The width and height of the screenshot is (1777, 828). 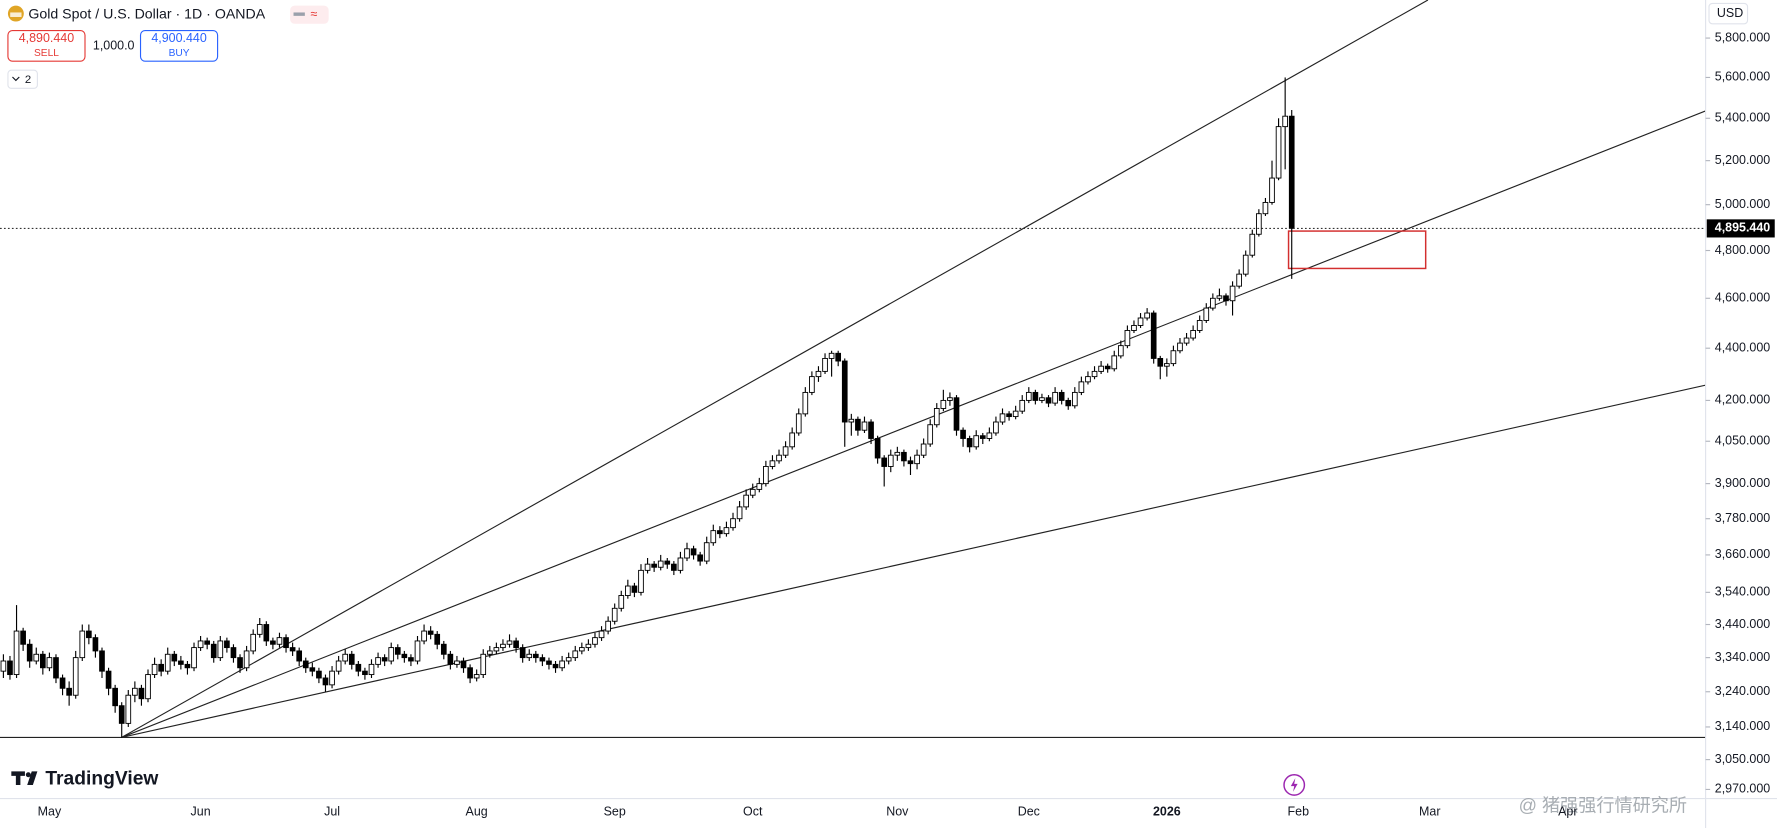 What do you see at coordinates (1728, 13) in the screenshot?
I see `currency-button` at bounding box center [1728, 13].